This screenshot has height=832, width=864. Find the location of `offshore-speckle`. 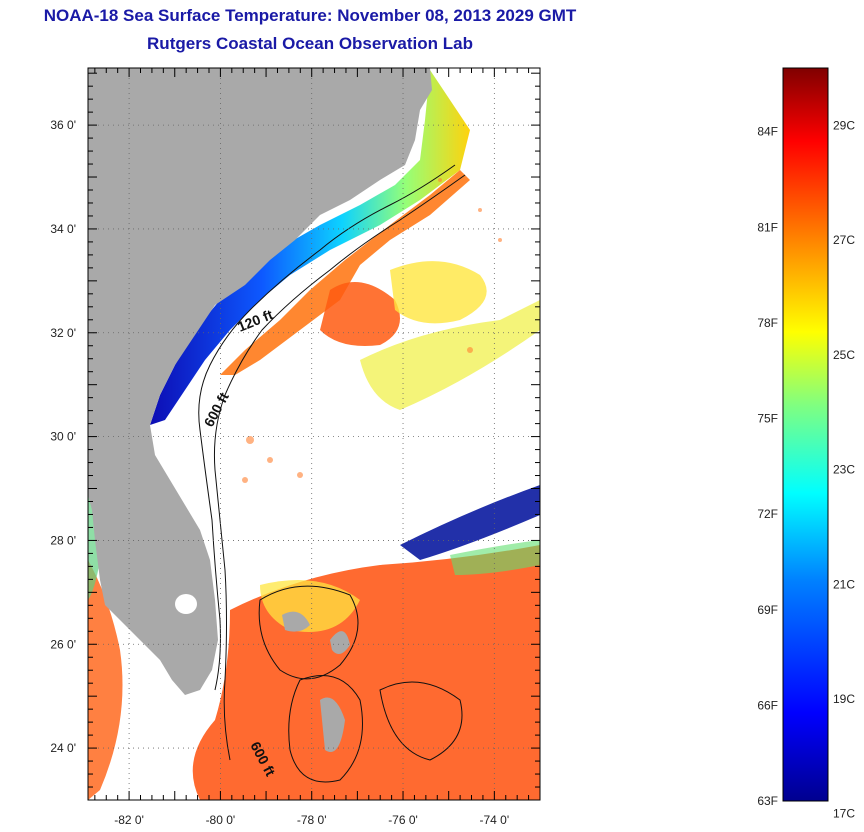

offshore-speckle is located at coordinates (372, 330).